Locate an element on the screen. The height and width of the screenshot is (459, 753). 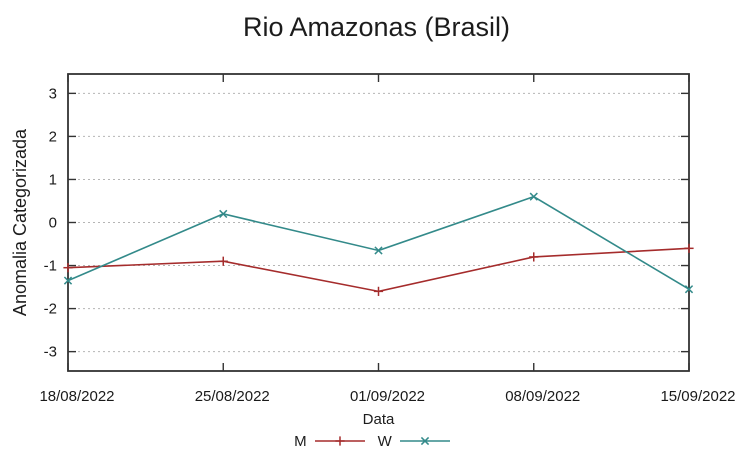
x-tick-label: 15/09/2022 is located at coordinates (697, 396).